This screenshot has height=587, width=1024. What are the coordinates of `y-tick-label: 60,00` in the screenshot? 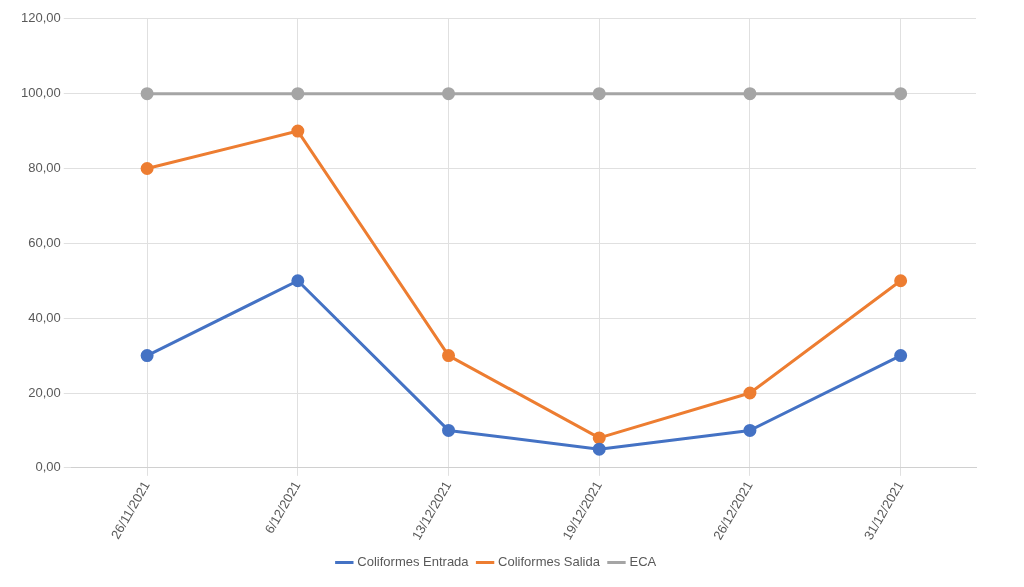 It's located at (44, 242).